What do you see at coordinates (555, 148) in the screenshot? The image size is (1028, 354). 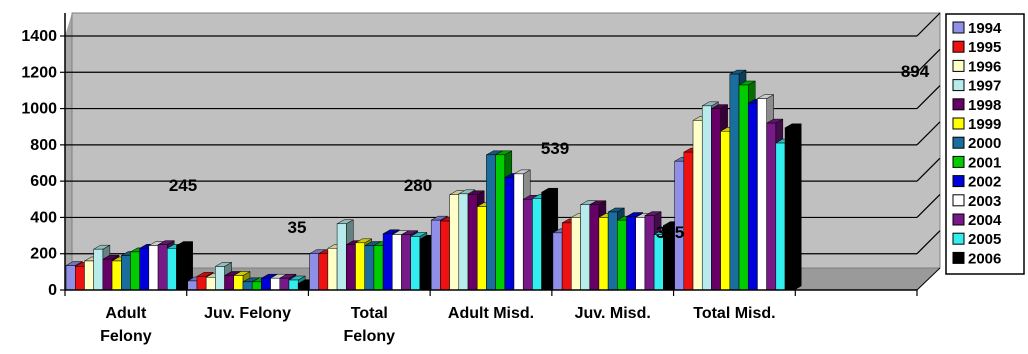 I see `annotation-label: 539` at bounding box center [555, 148].